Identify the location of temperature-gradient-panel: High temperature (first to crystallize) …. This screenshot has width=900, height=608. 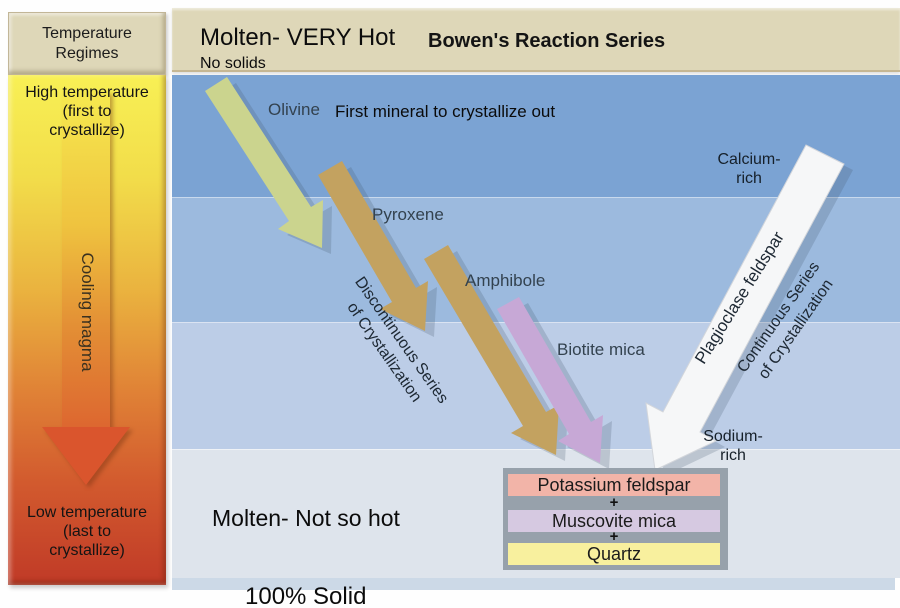
(87, 330).